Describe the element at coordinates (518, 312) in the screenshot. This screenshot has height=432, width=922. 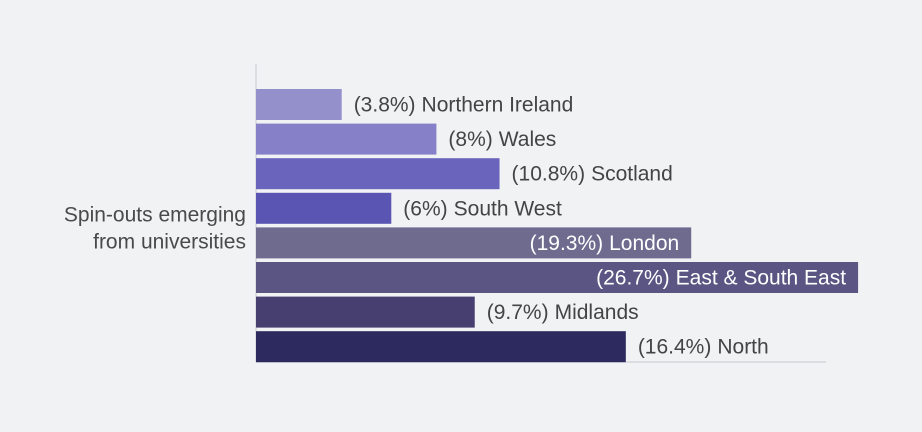
I see `value-label: (9.7%)` at that location.